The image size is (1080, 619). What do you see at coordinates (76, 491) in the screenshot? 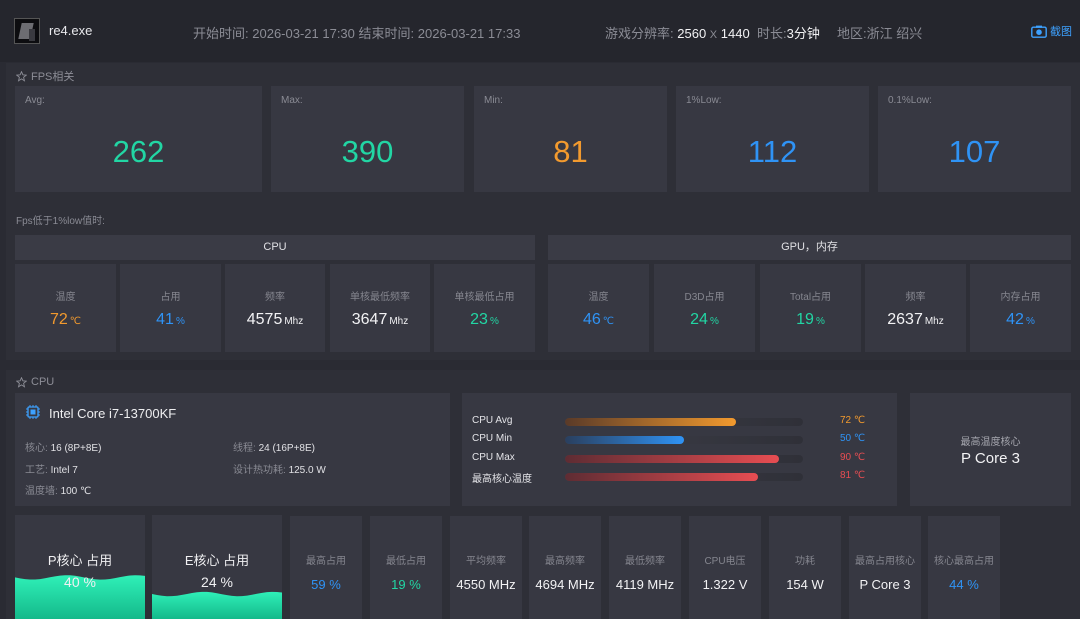
I see `info-value: 100 ℃` at bounding box center [76, 491].